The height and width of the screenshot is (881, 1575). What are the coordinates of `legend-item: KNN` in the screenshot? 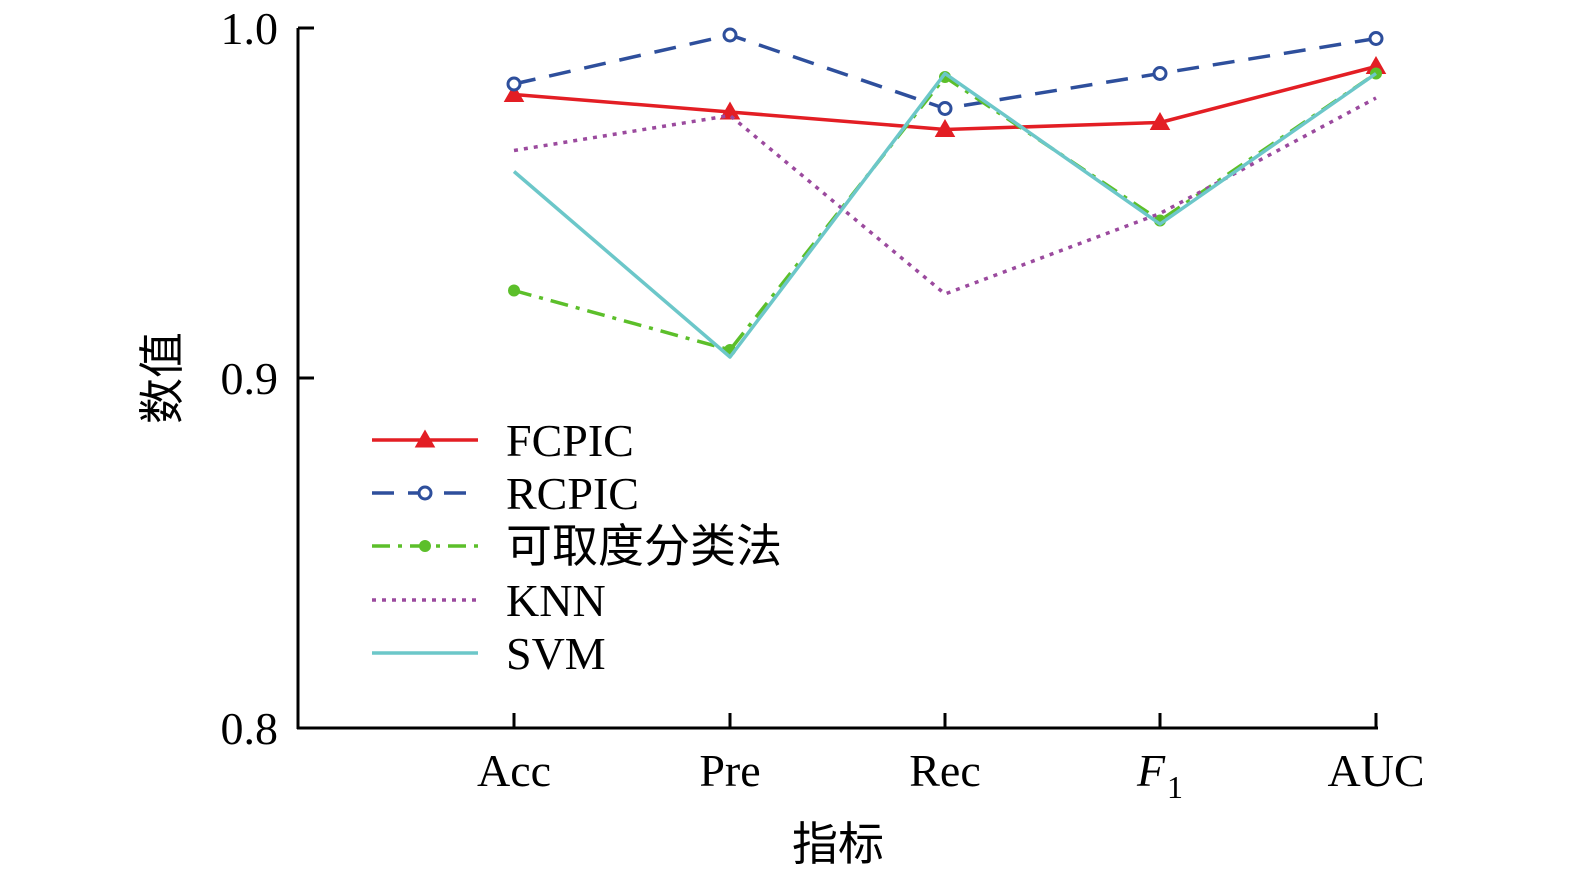 It's located at (489, 600).